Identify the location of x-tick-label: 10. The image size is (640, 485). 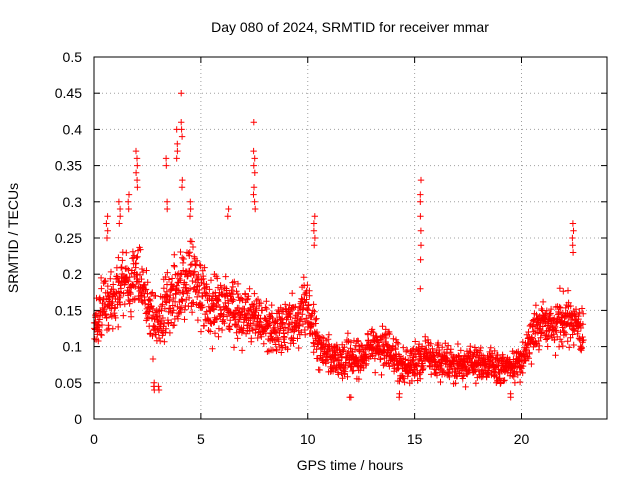
(308, 439).